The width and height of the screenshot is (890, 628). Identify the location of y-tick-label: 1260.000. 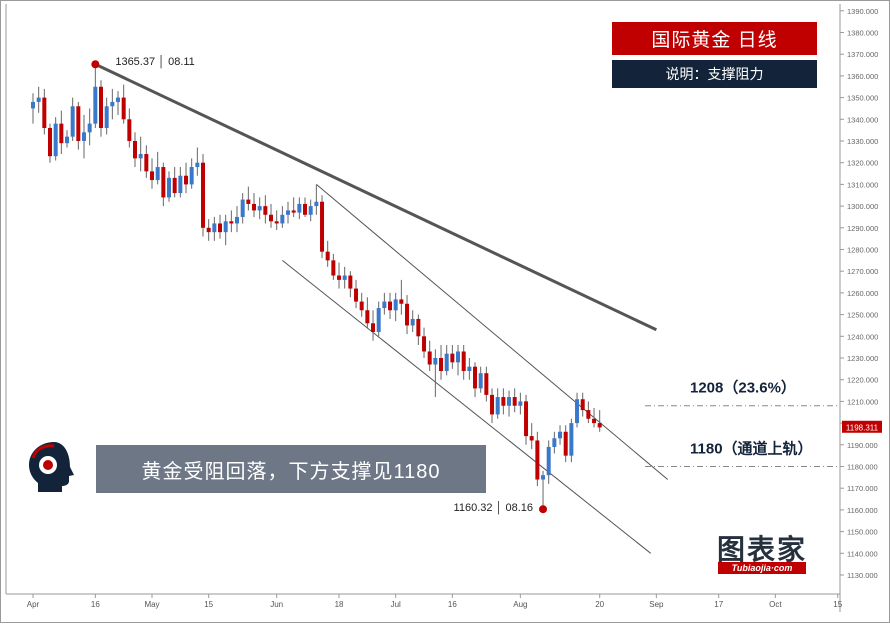
(862, 293).